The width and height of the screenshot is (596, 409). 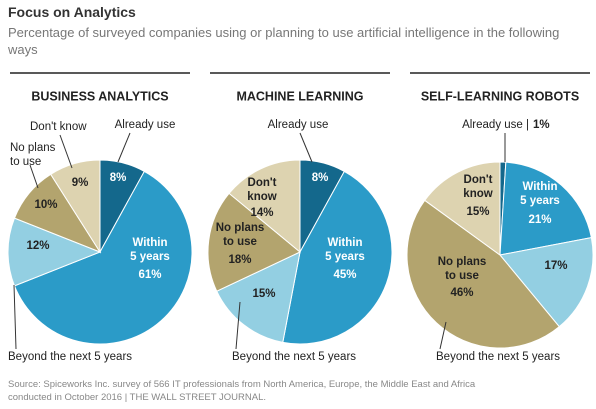 I want to click on value-label: 12%, so click(x=37, y=246).